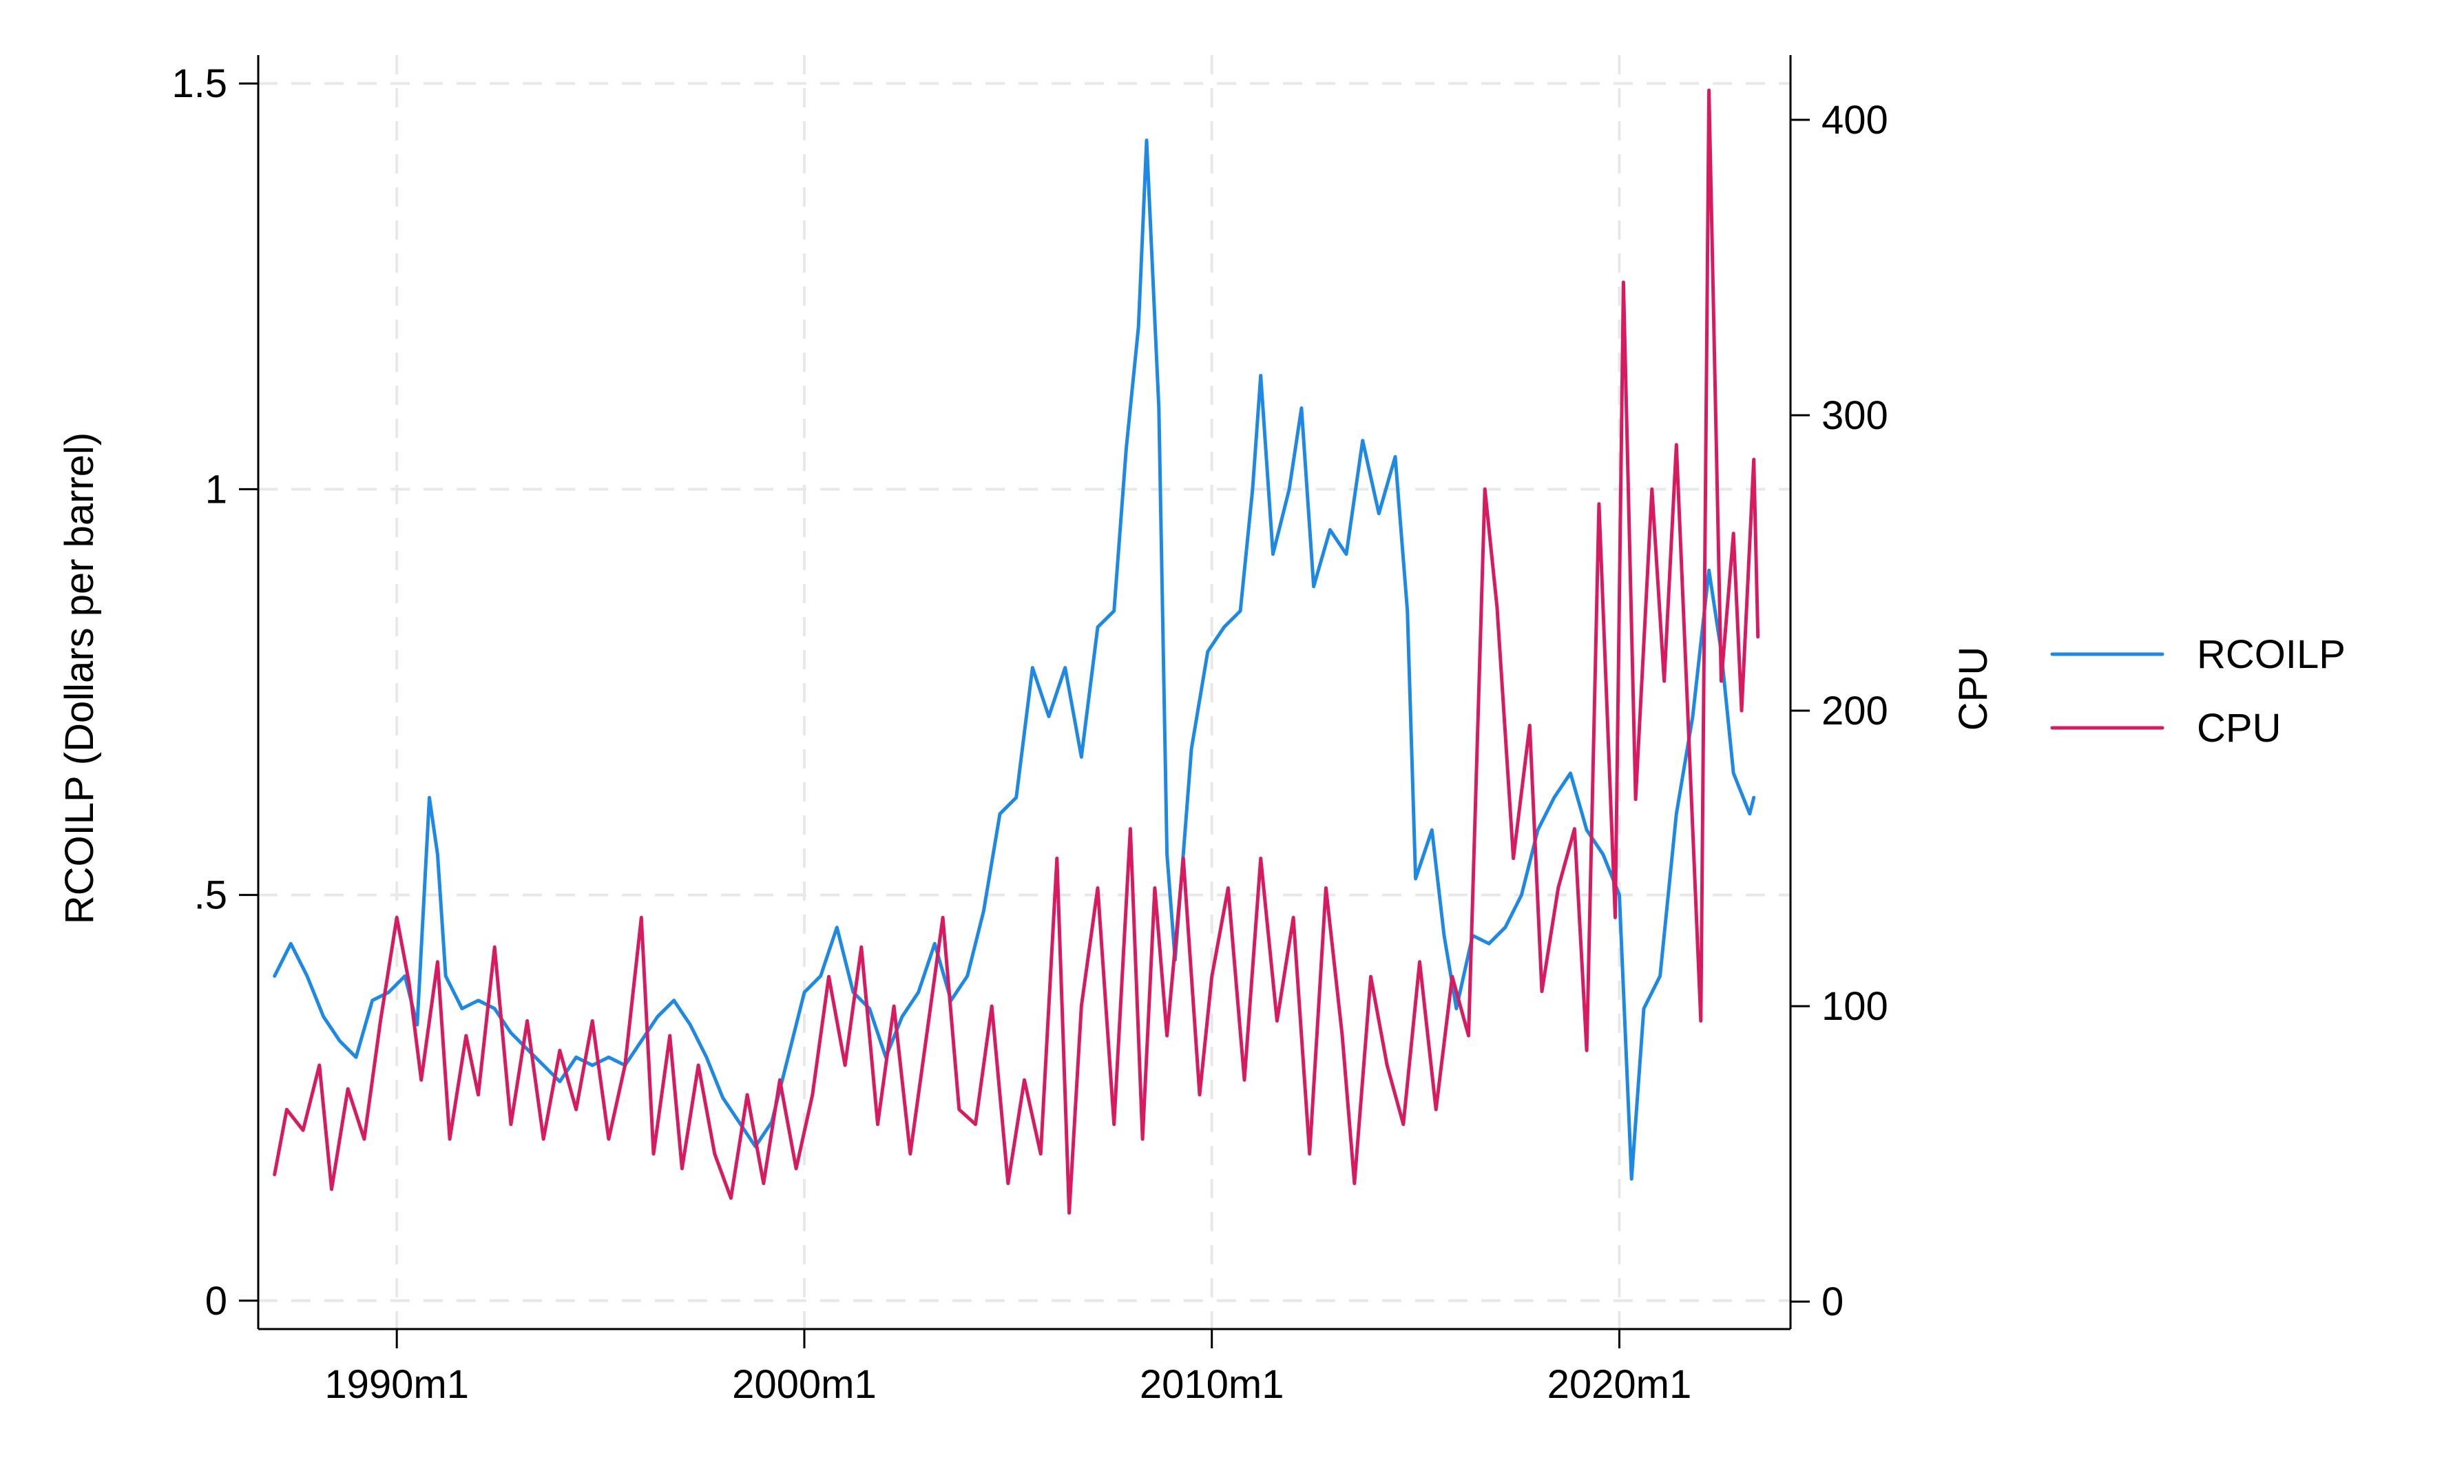 Image resolution: width=2464 pixels, height=1484 pixels. I want to click on legend-label-rcoilp: RCOILP, so click(2271, 655).